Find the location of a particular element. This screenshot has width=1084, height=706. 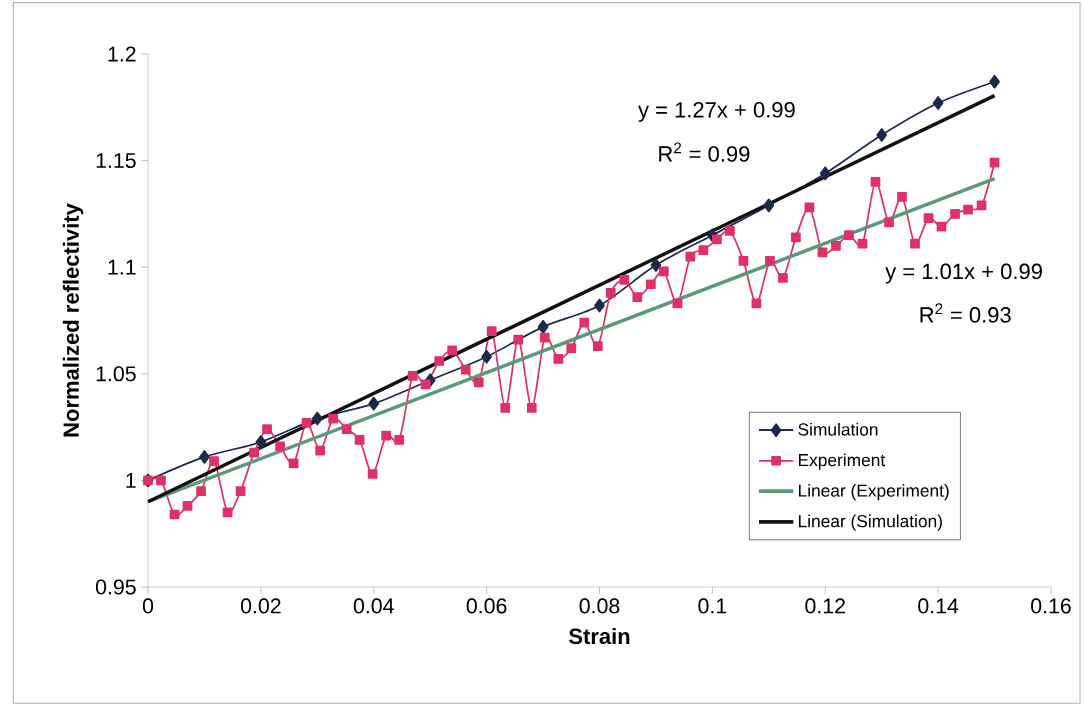

x-tick-label: 0.12 is located at coordinates (825, 606).